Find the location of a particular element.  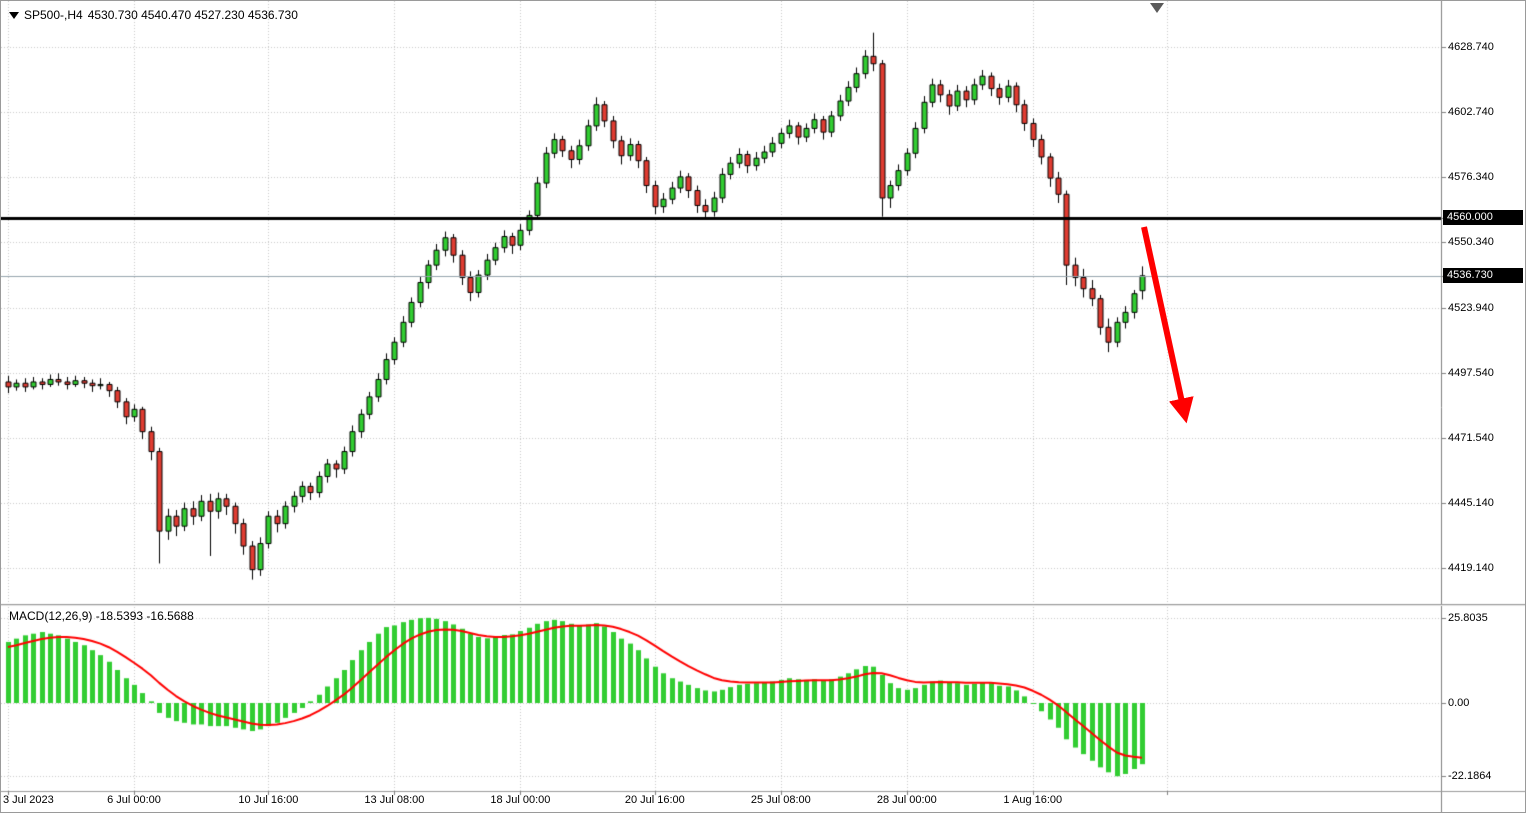

price-axis-label: 4602.740 is located at coordinates (1471, 111).